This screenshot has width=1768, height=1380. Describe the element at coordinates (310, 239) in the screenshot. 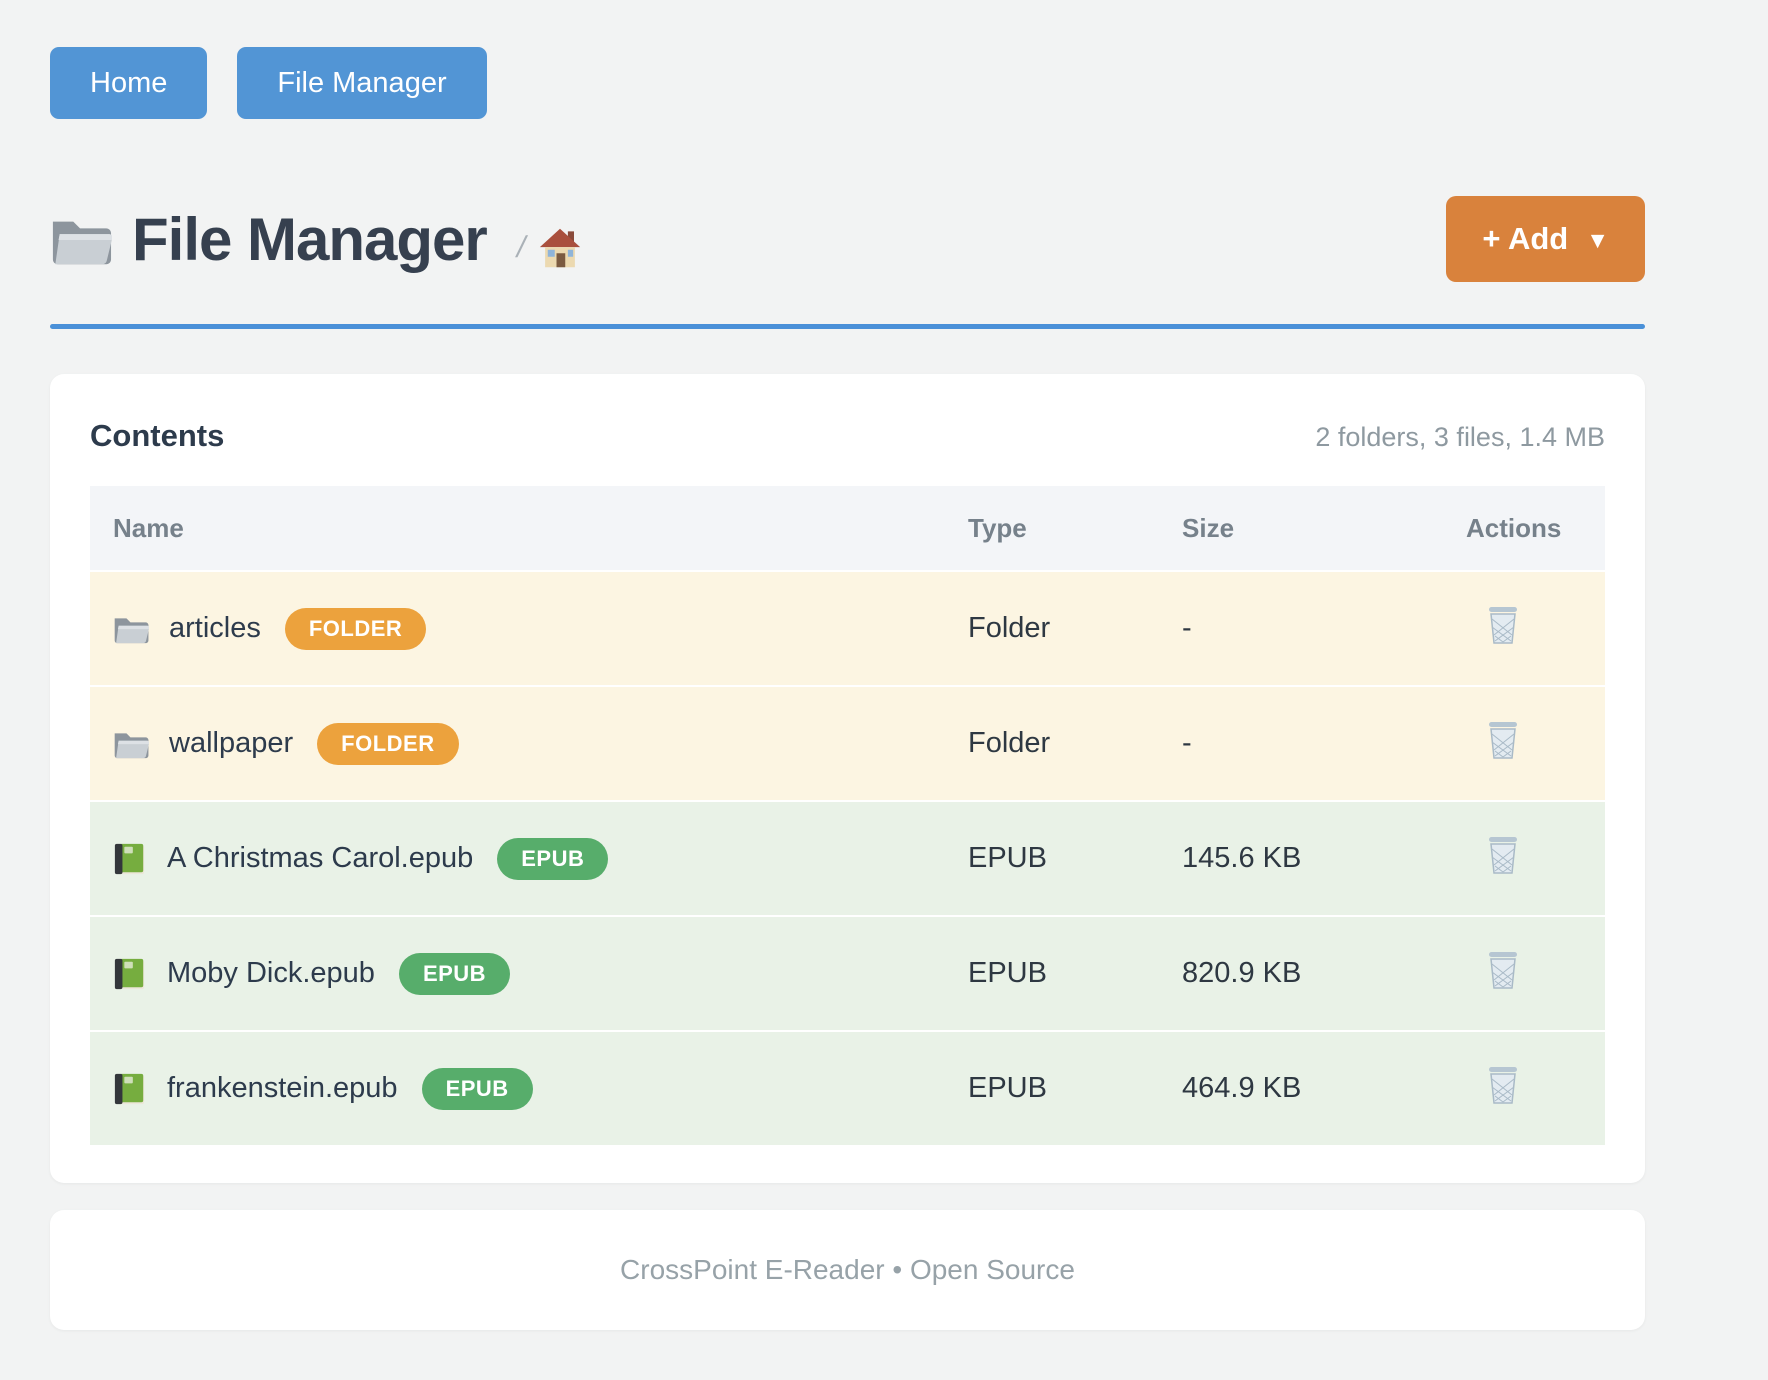

I see `page-title: File Manager` at that location.